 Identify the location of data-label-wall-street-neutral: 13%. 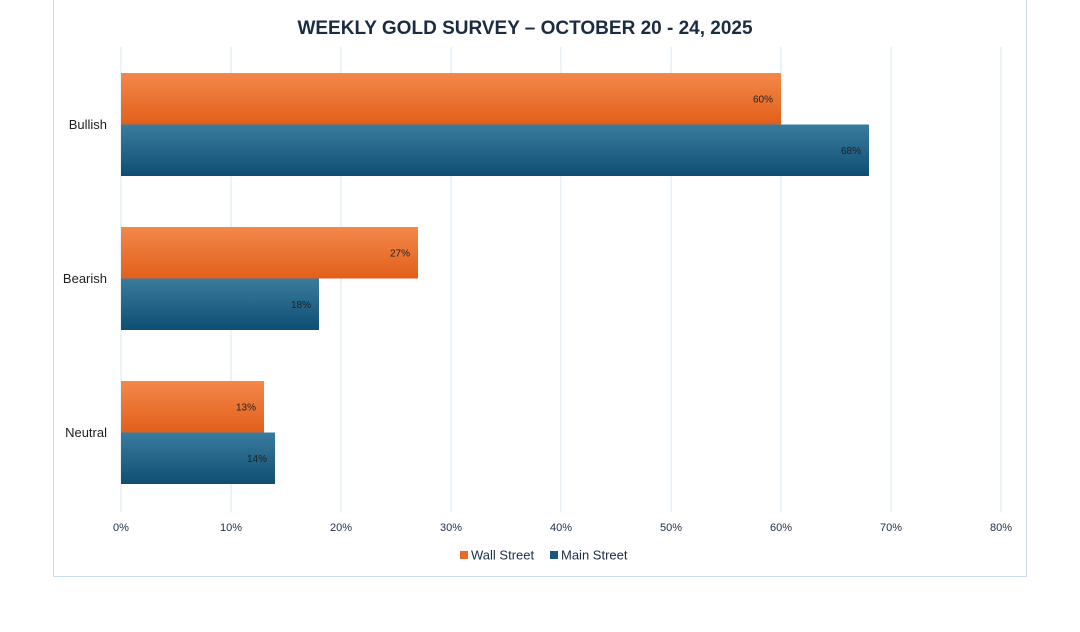
(246, 407).